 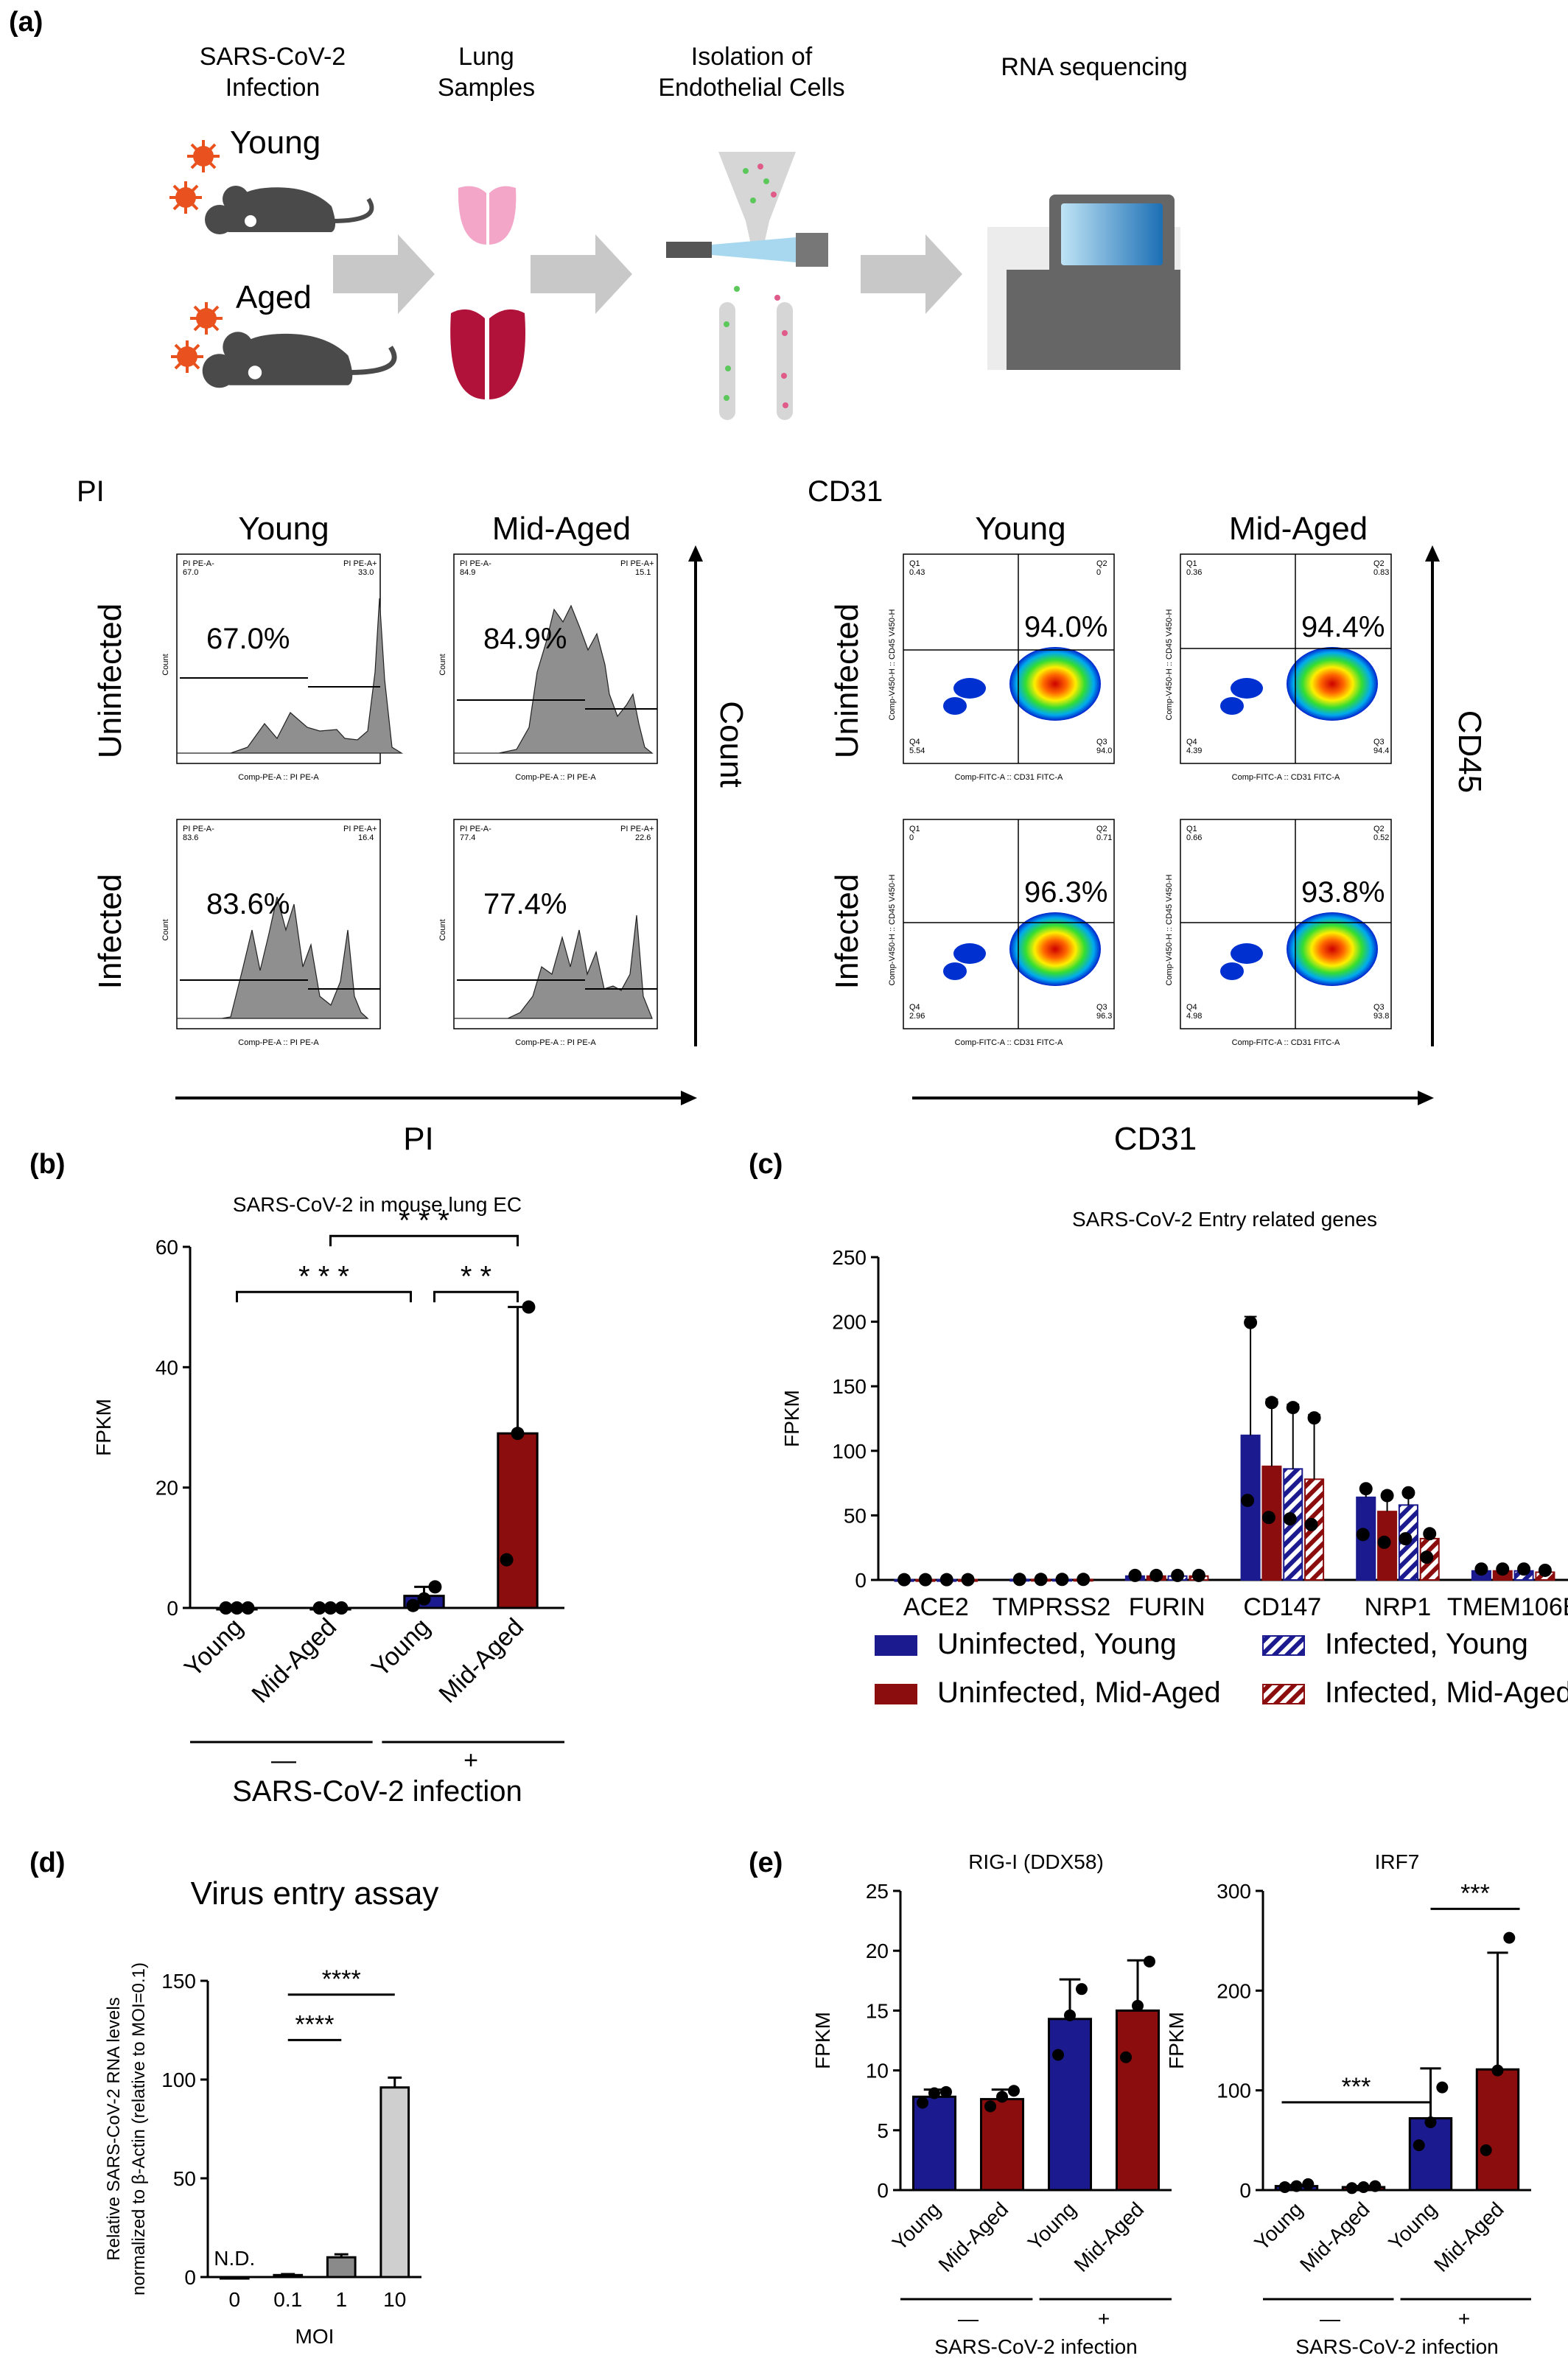 I want to click on q1-value: 0.43, so click(x=917, y=572).